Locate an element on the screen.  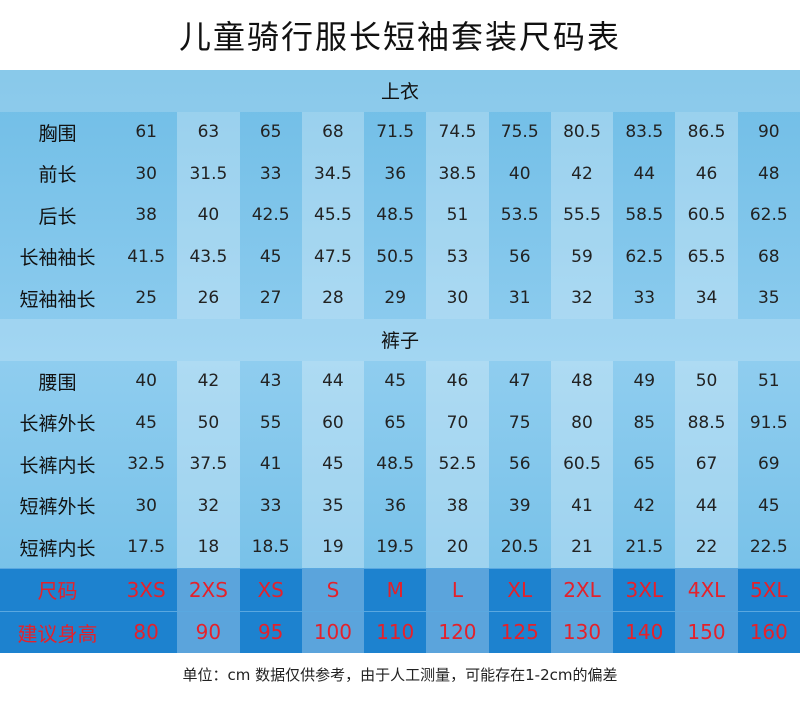
table-cell: 67 is located at coordinates (706, 464).